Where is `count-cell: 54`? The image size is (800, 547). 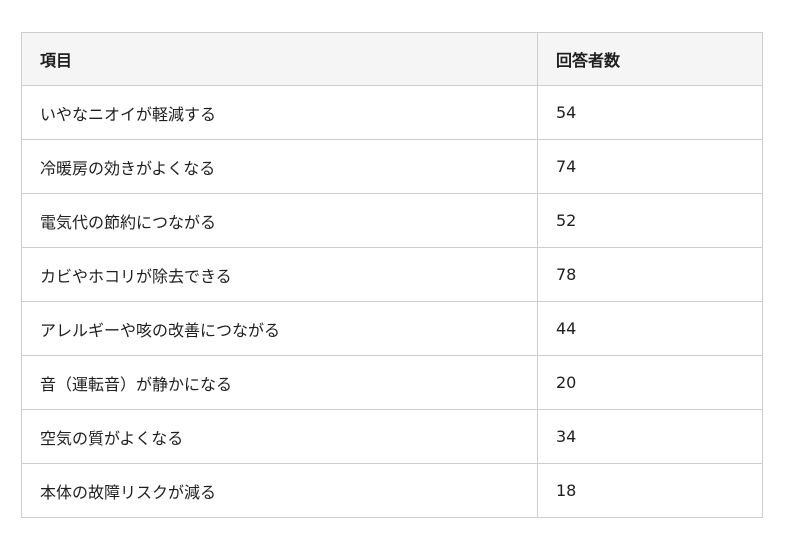 count-cell: 54 is located at coordinates (650, 112).